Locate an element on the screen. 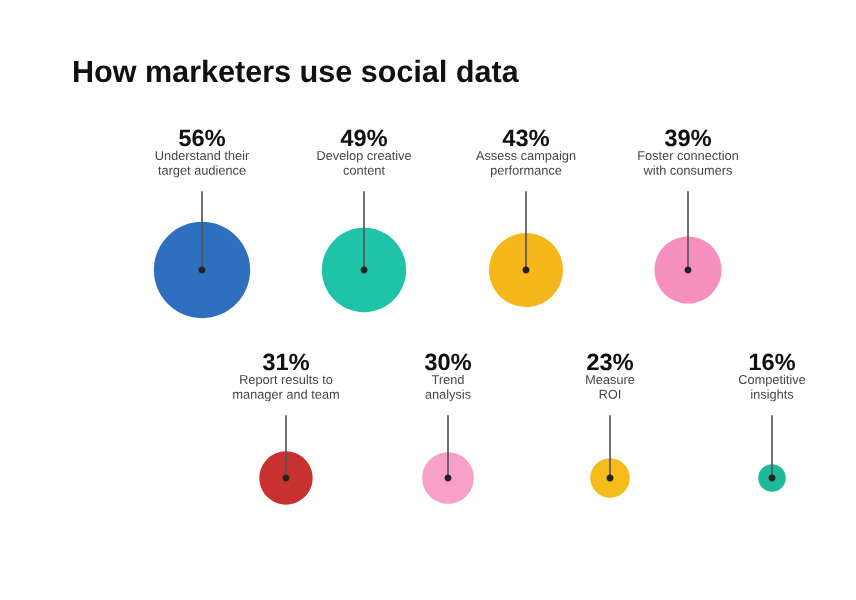 Image resolution: width=856 pixels, height=600 pixels. data-label: 49% is located at coordinates (364, 138).